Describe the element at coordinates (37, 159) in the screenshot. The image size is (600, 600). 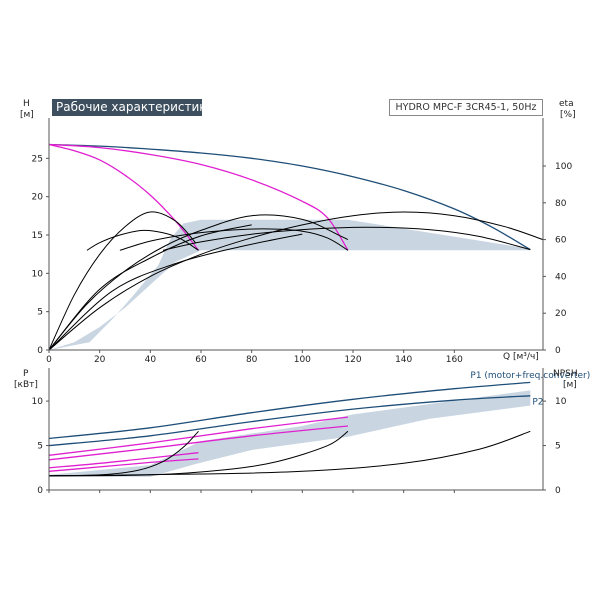
I see `y-left-tick-label: 25` at that location.